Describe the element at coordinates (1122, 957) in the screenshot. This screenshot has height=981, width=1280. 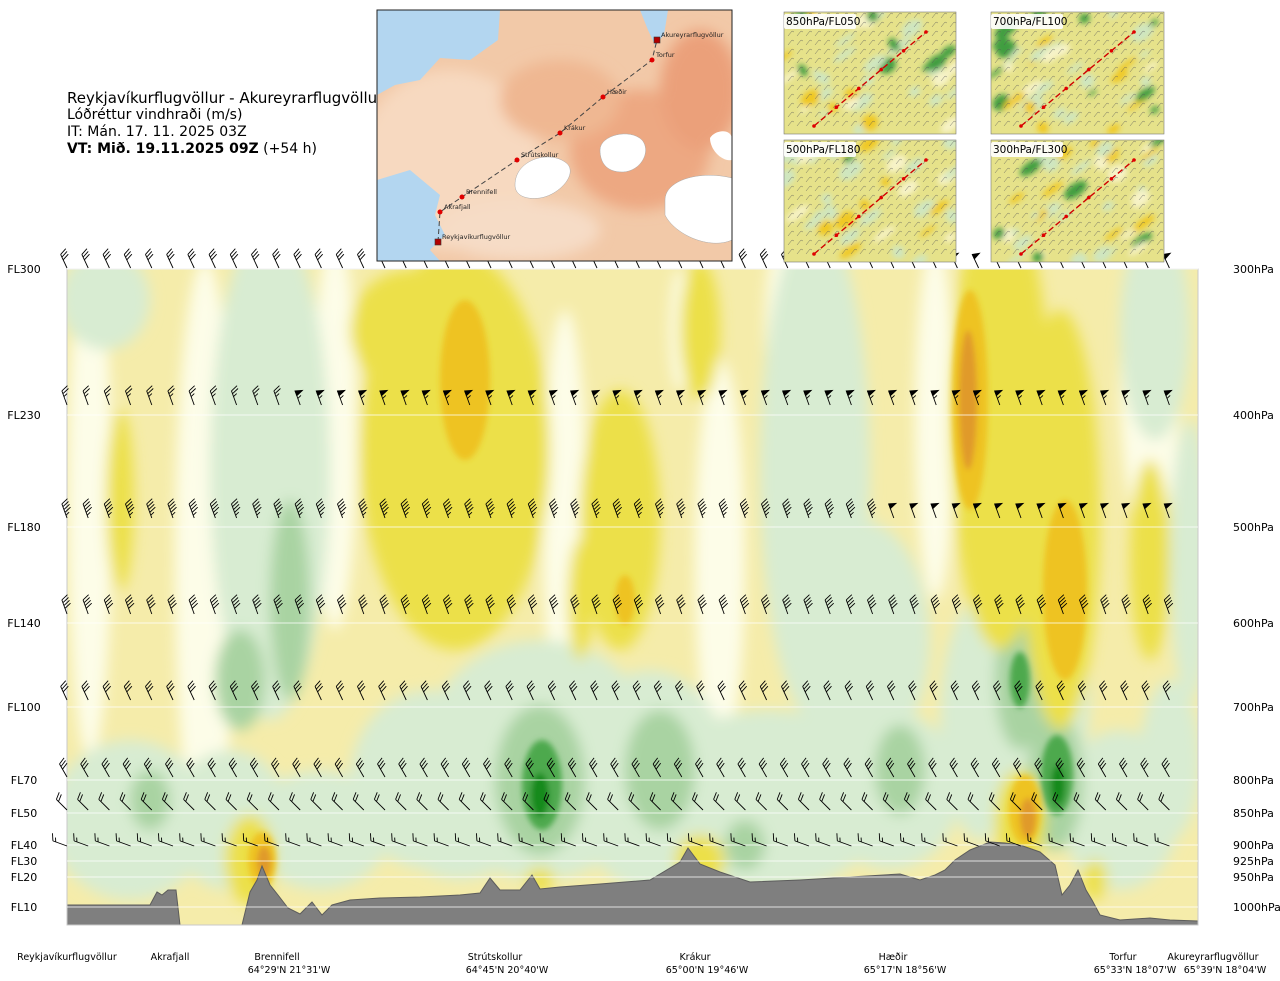
I see `route-point-name: Torfur` at that location.